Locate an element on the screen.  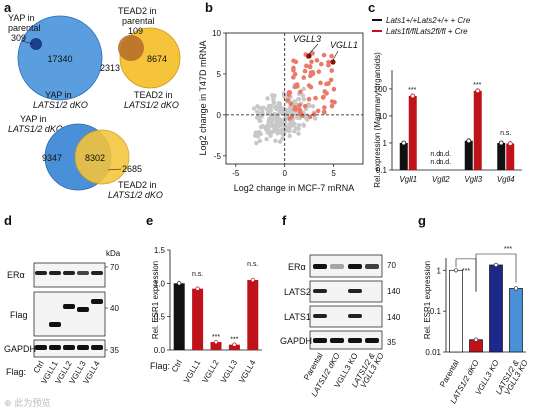
blot-f-marker-70: 70 is located at coordinates (391, 265).